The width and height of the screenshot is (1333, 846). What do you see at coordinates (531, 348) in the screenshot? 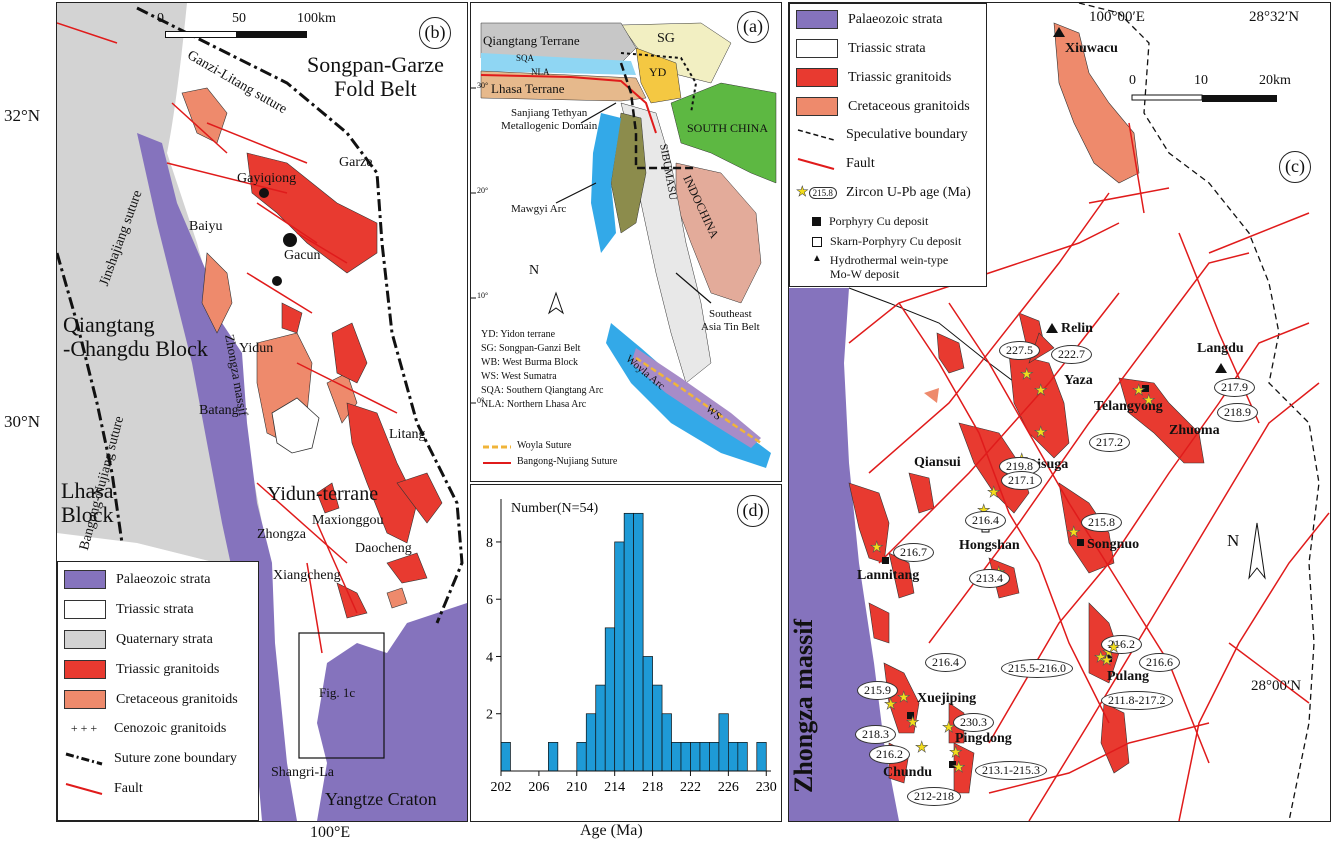
I see `abbr-sg: SG: Songpan-Ganzi Belt` at bounding box center [531, 348].